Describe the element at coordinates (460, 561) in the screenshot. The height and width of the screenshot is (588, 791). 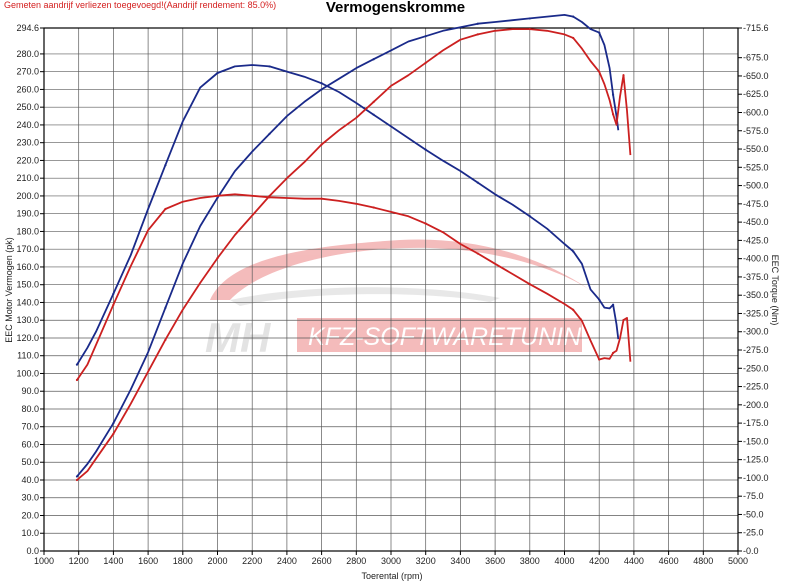
I see `x-tick-label: 3400` at that location.